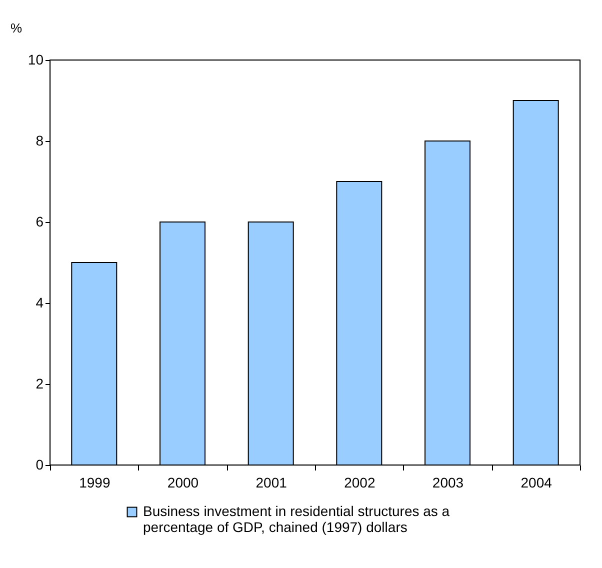 The width and height of the screenshot is (602, 568). I want to click on x-tick-label: 1999, so click(94, 482).